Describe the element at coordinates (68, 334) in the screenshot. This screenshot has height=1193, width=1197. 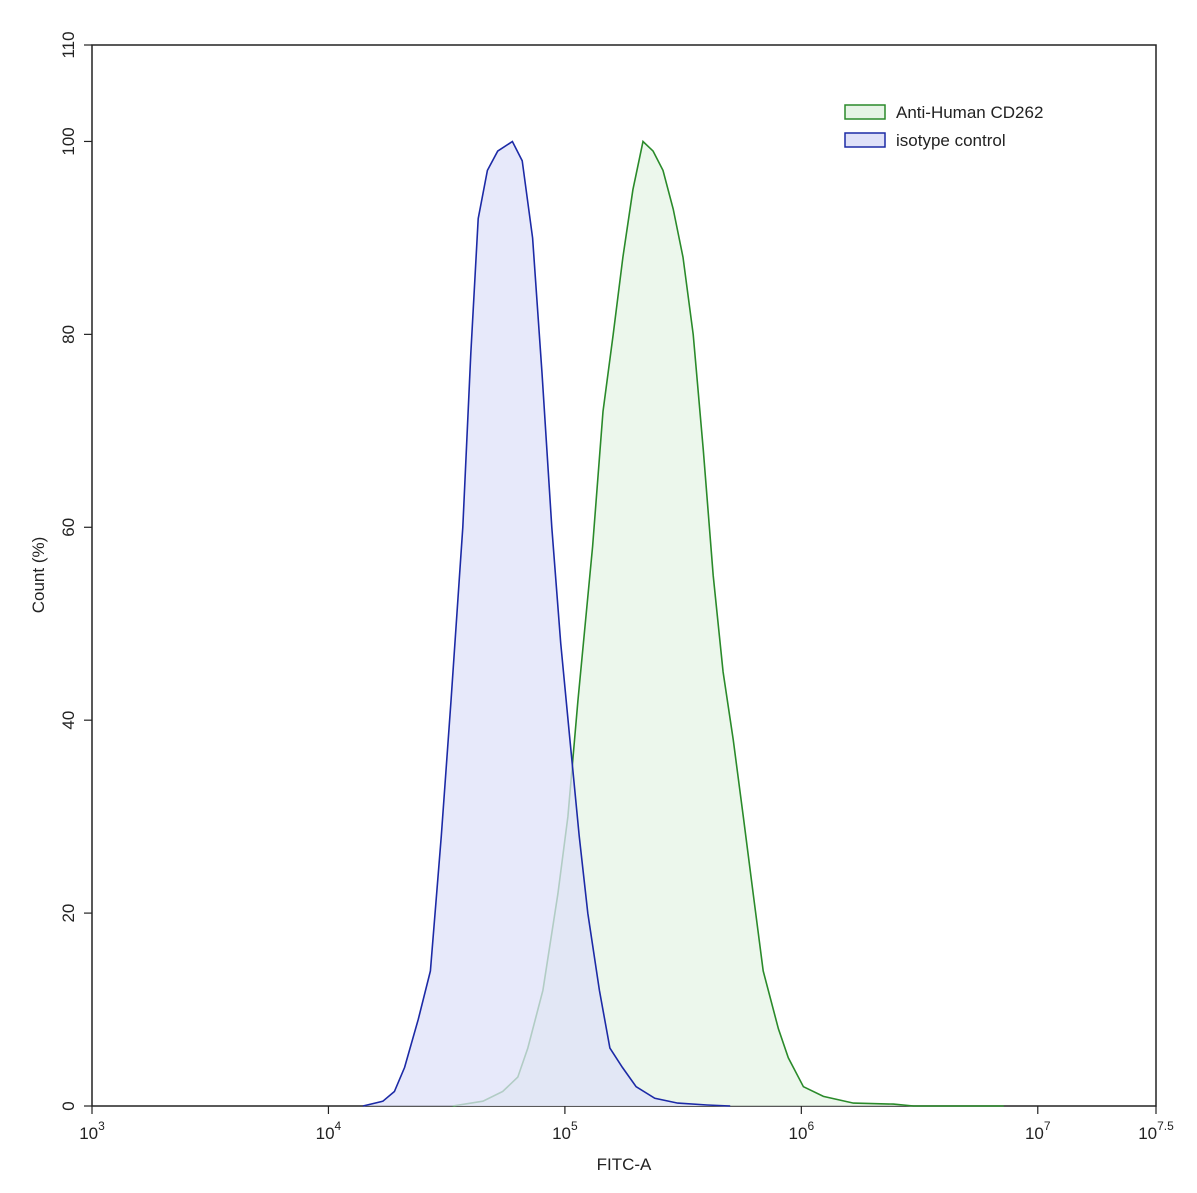
I see `y-tick-label: 80` at that location.